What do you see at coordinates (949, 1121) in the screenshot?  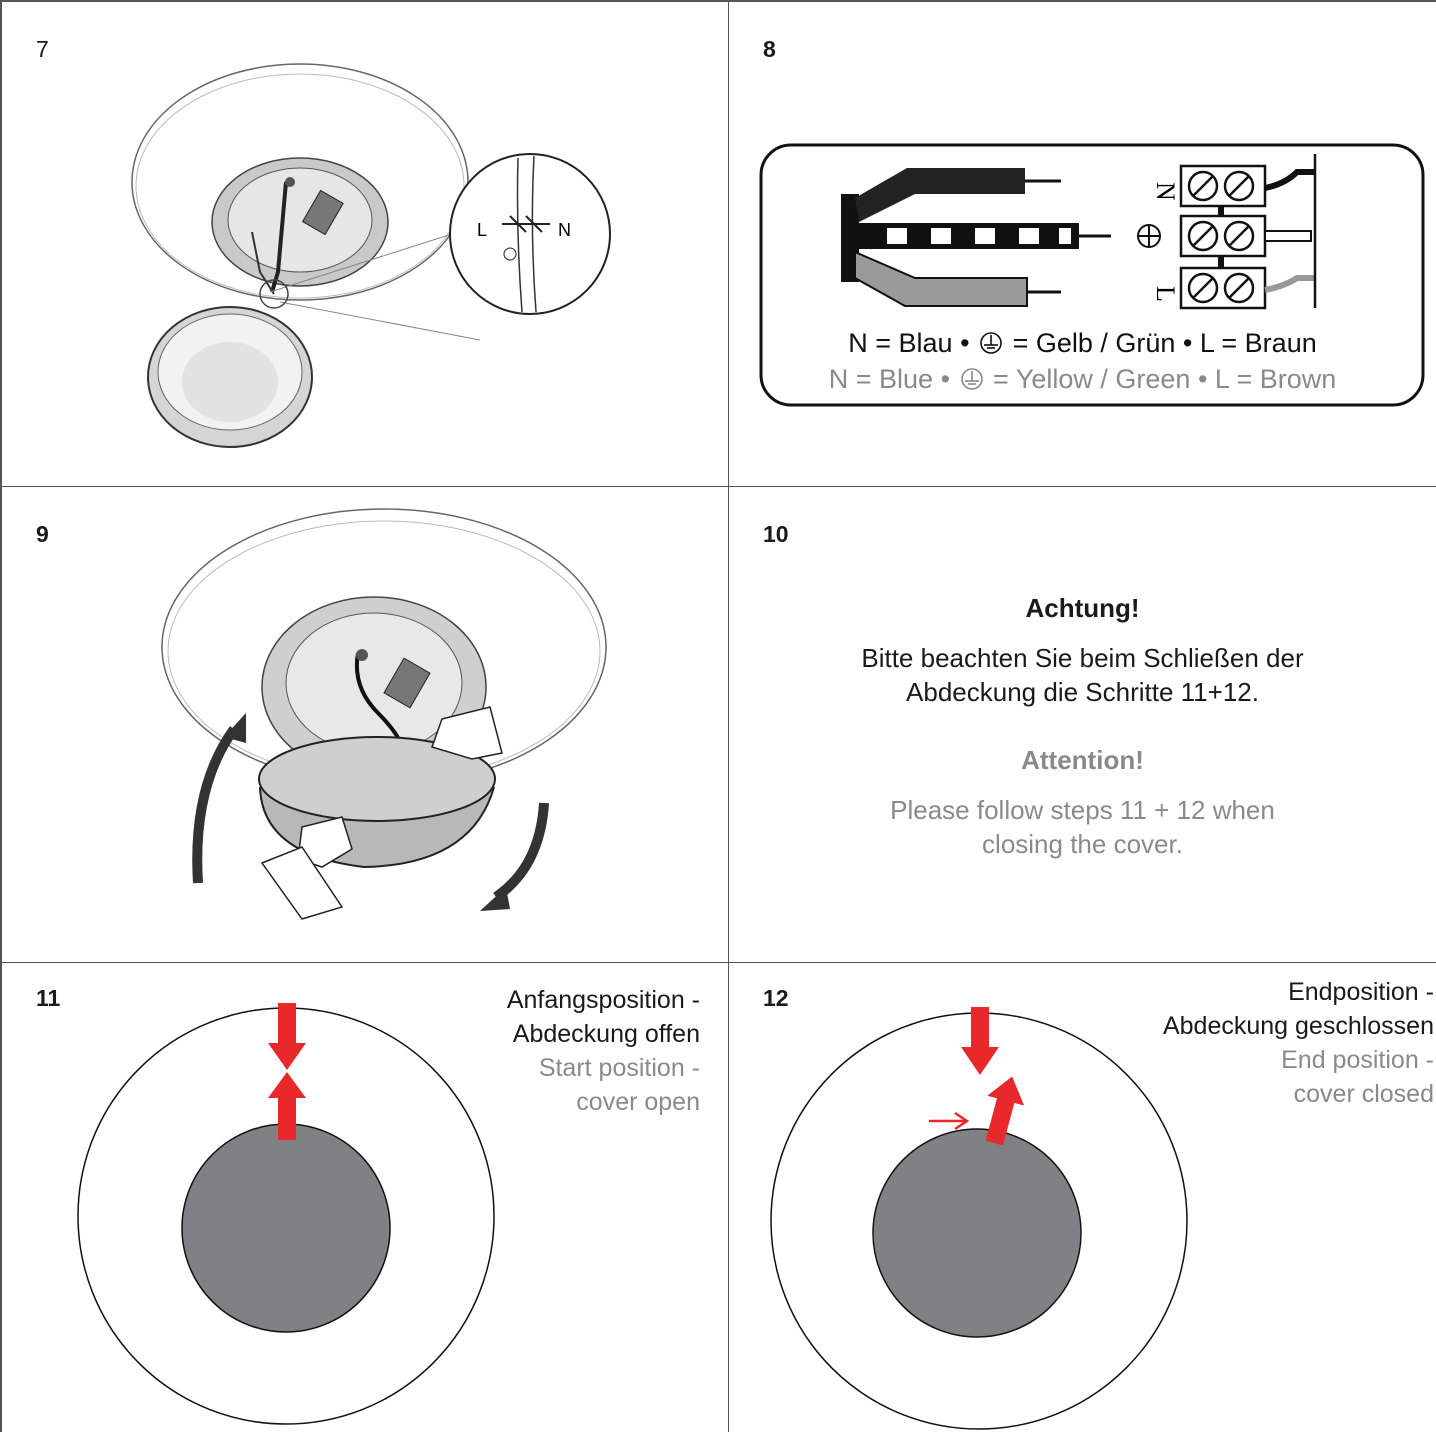 I see `right-arrow-icon` at bounding box center [949, 1121].